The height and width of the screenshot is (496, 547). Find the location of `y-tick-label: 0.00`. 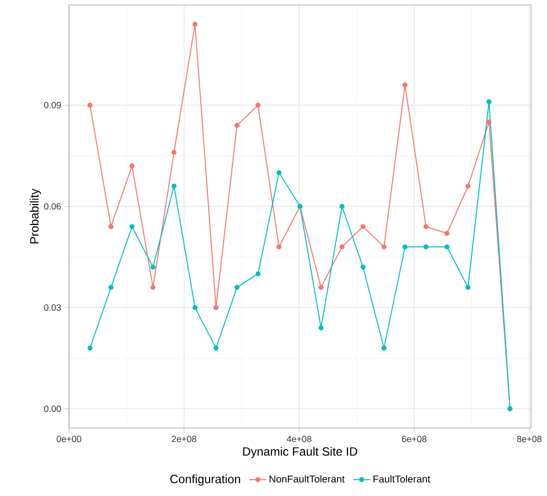

y-tick-label: 0.00 is located at coordinates (52, 409).